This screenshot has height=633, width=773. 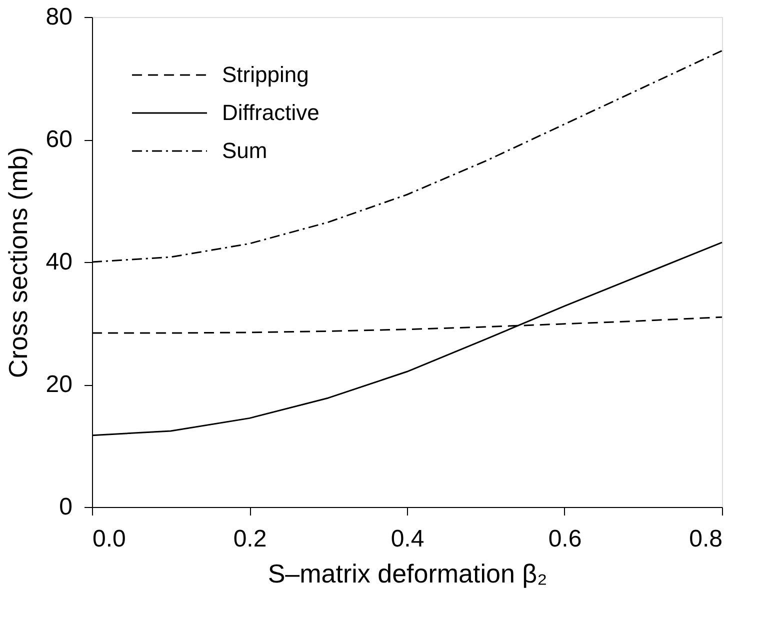 What do you see at coordinates (59, 262) in the screenshot?
I see `y-tick-label: 40` at bounding box center [59, 262].